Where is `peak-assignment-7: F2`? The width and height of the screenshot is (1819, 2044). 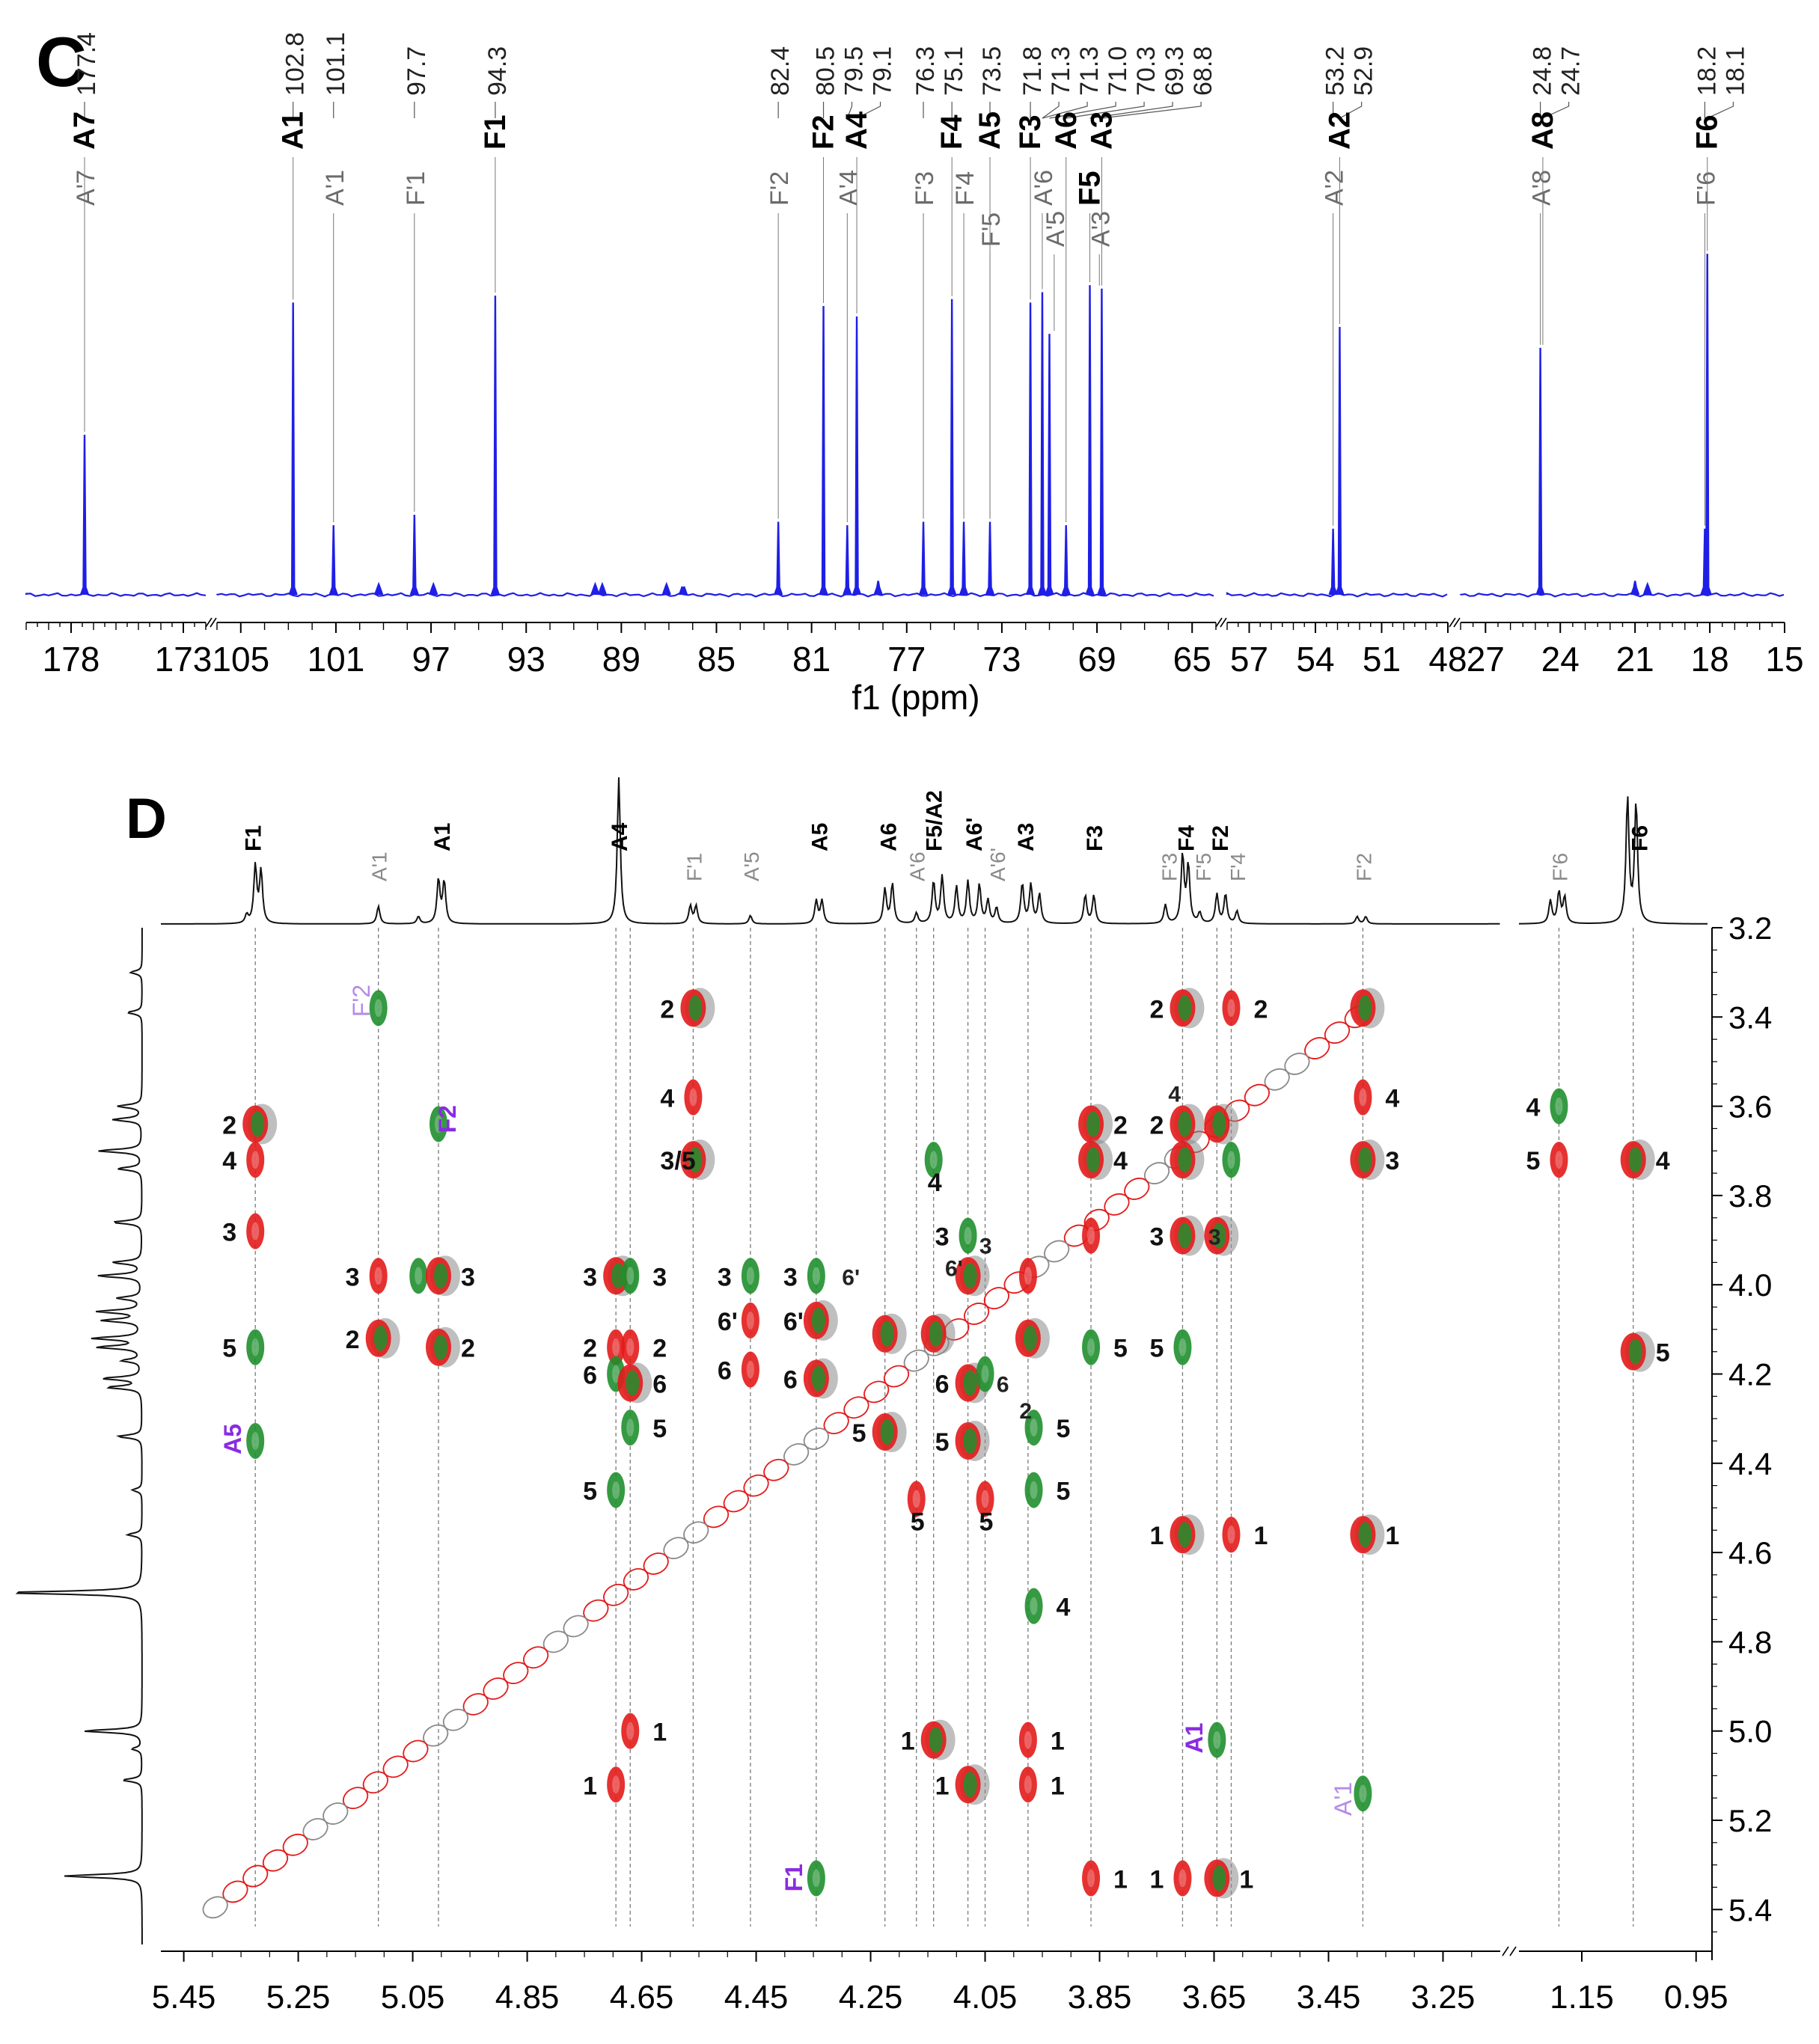
peak-assignment-7: F2 is located at coordinates (823, 132).